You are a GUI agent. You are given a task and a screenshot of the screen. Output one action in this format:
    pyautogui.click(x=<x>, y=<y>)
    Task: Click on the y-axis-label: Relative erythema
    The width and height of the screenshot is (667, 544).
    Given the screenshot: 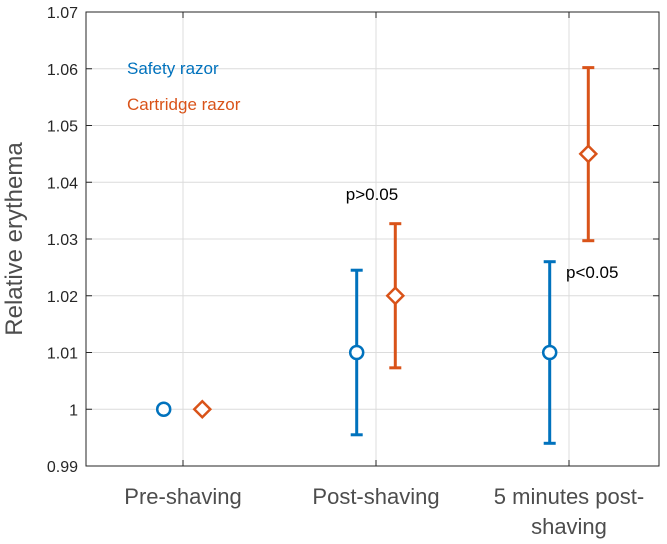 What is the action you would take?
    pyautogui.click(x=14, y=239)
    